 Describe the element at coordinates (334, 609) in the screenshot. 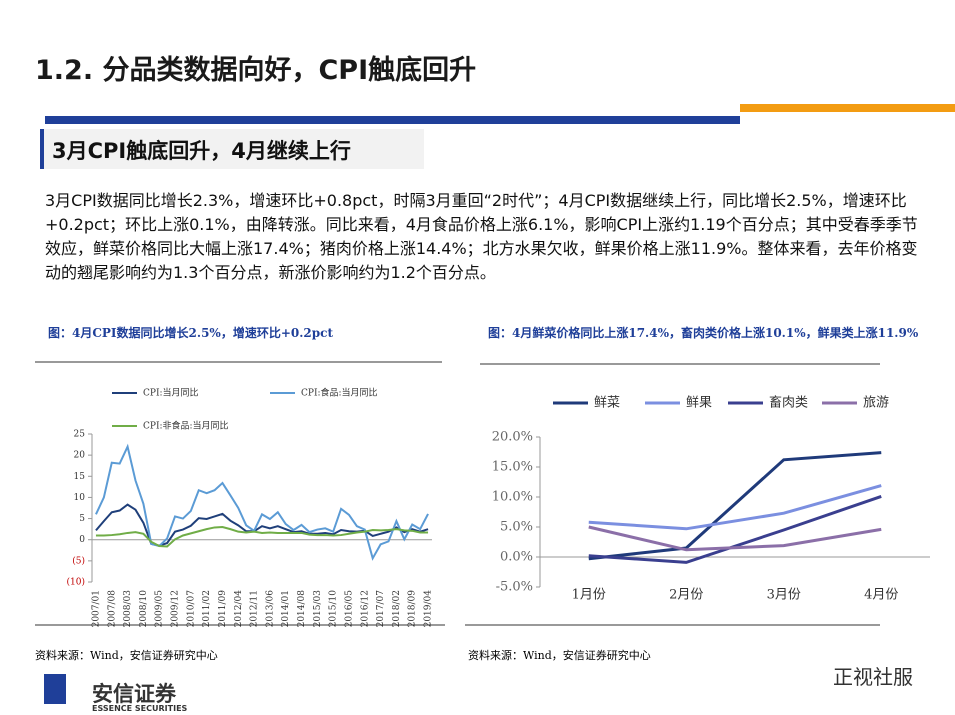

I see `x-tick-label: 2015/10` at that location.